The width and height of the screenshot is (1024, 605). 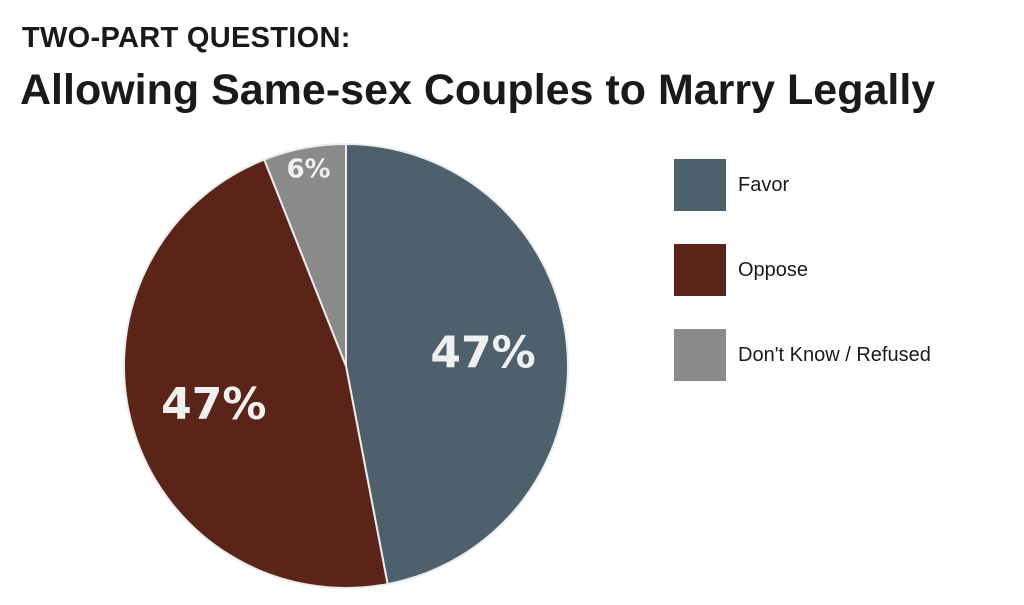 I want to click on pie-label-favor: 47%, so click(x=482, y=353).